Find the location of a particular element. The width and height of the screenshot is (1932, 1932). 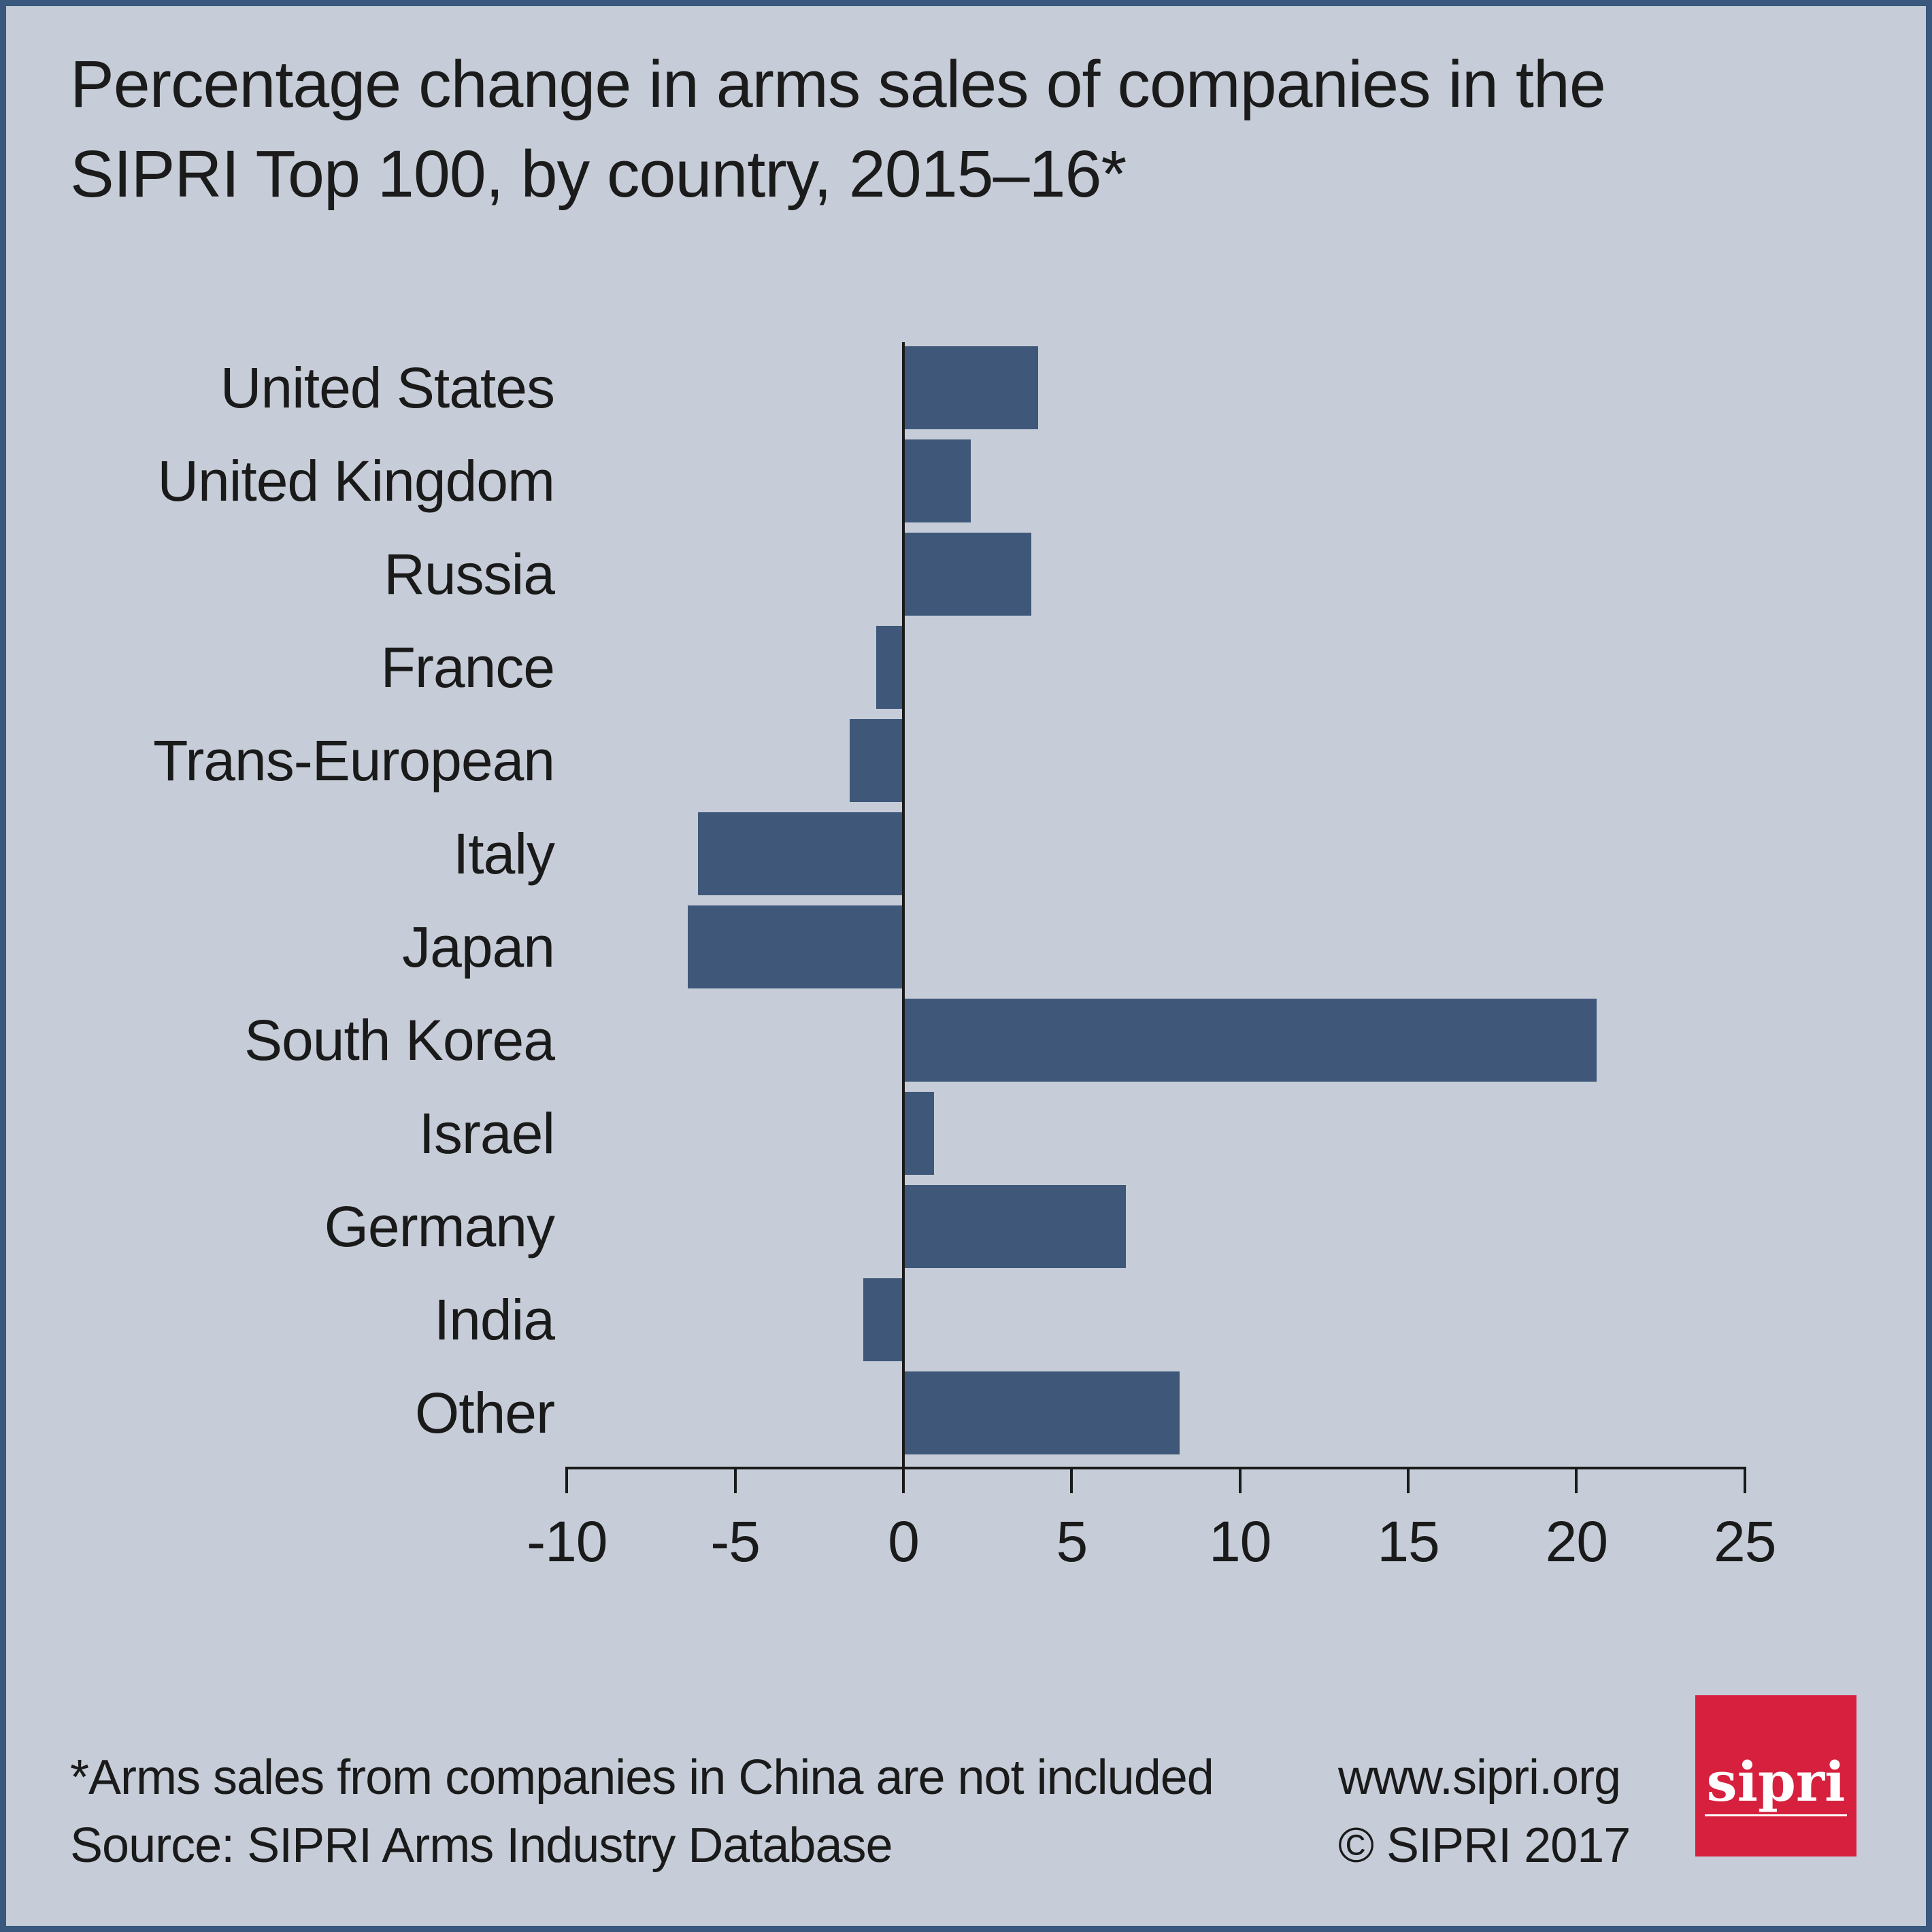

copyright-text: © SIPRI 2017 is located at coordinates (1484, 1845).